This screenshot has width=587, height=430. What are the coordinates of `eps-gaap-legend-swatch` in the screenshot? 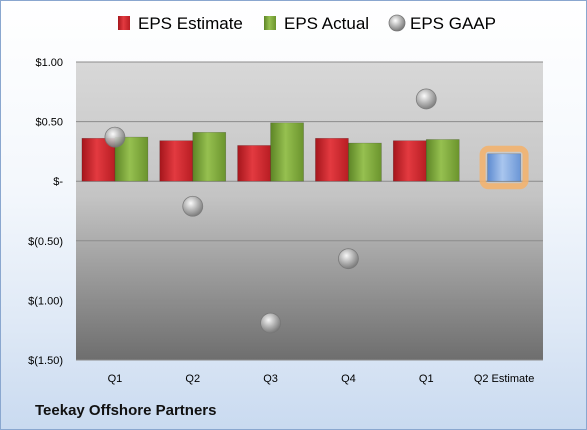 It's located at (397, 23).